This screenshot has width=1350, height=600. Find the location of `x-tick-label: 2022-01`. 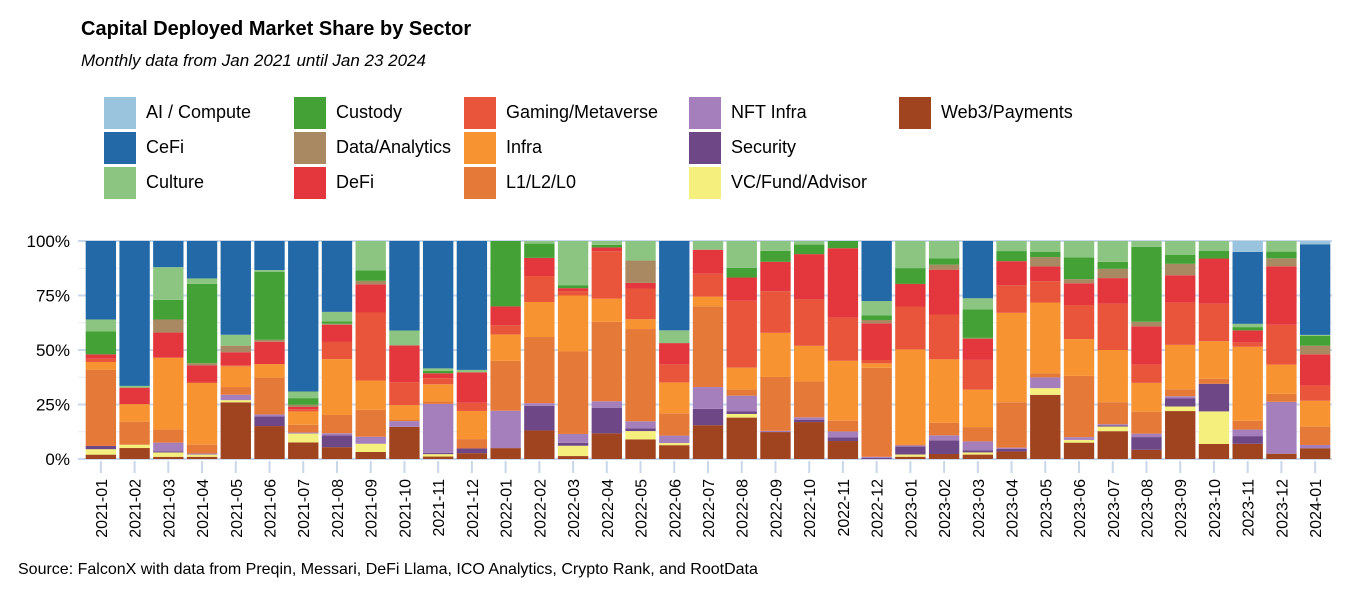

x-tick-label: 2022-01 is located at coordinates (507, 508).